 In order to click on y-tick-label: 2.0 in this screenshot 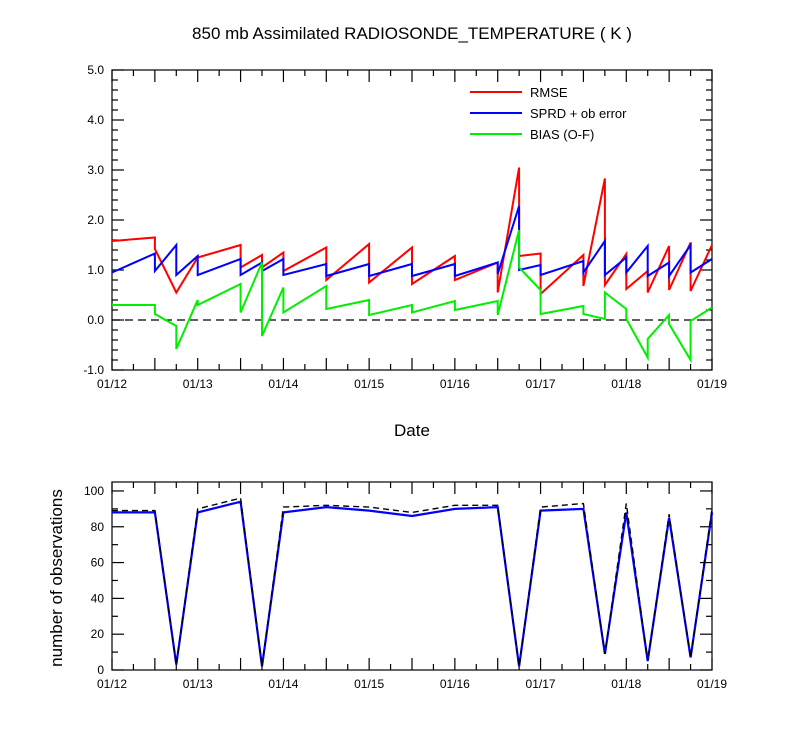, I will do `click(95, 220)`.